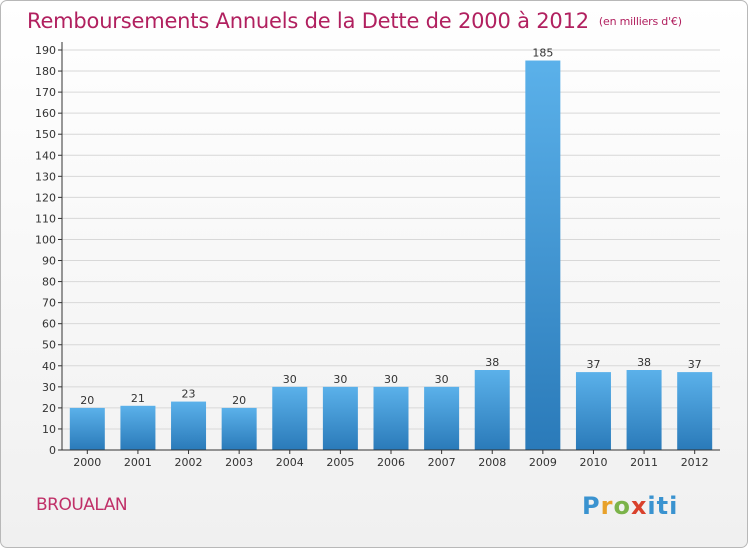 Image resolution: width=750 pixels, height=550 pixels. What do you see at coordinates (49, 261) in the screenshot?
I see `y-tick-label: 90` at bounding box center [49, 261].